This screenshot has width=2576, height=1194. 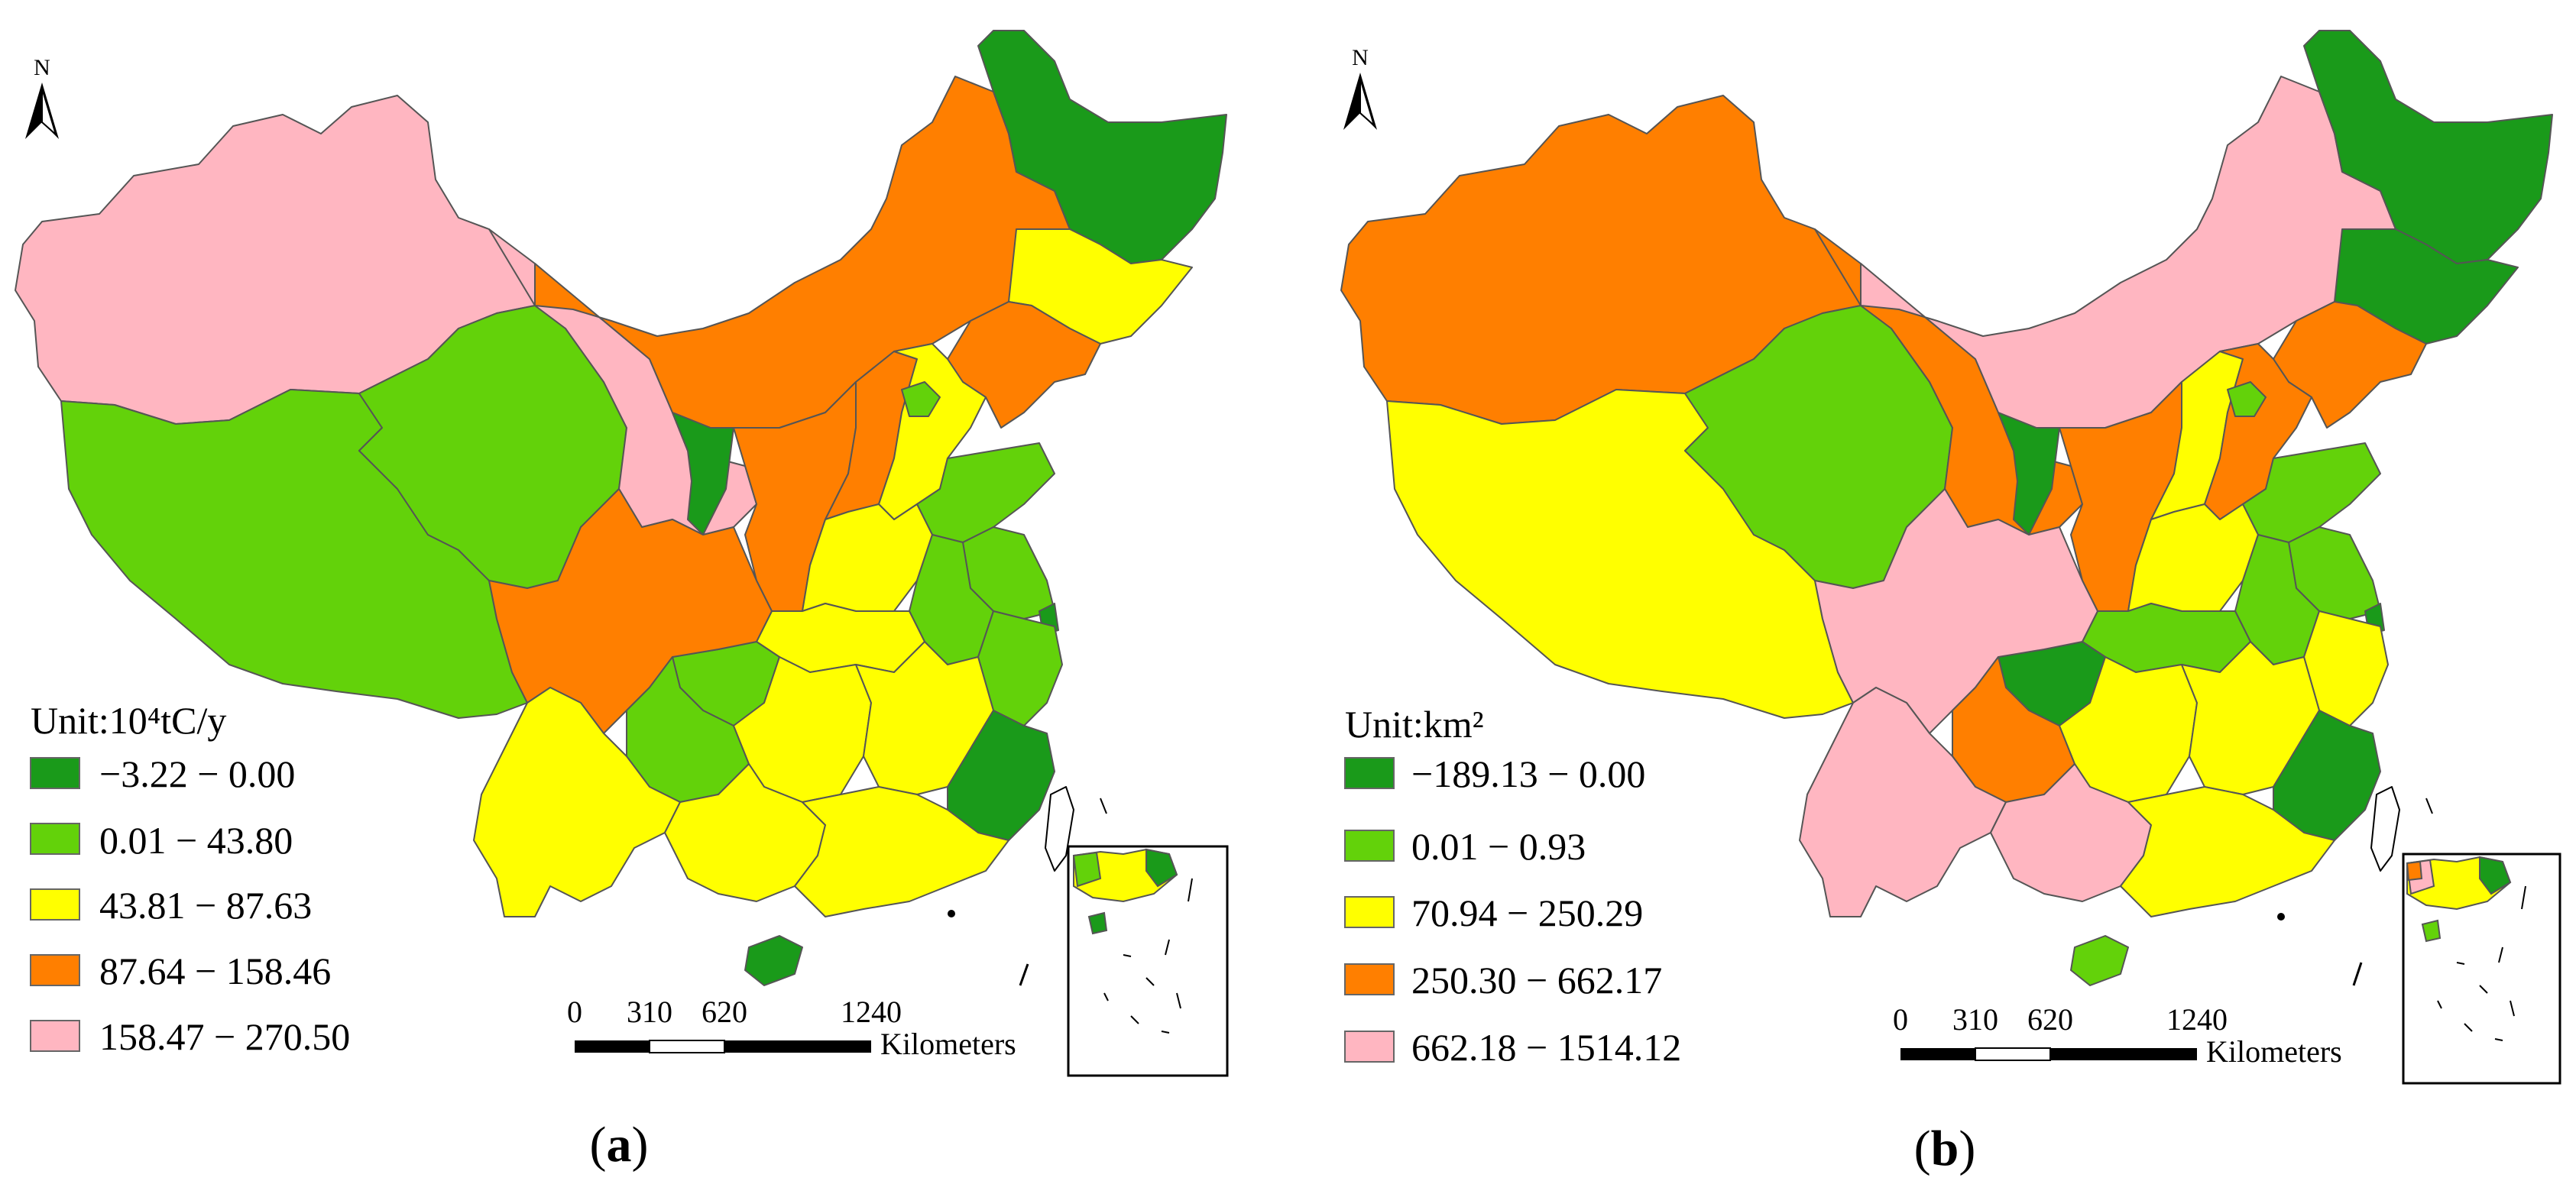 What do you see at coordinates (2128, 729) in the screenshot?
I see `region-hunan-b` at bounding box center [2128, 729].